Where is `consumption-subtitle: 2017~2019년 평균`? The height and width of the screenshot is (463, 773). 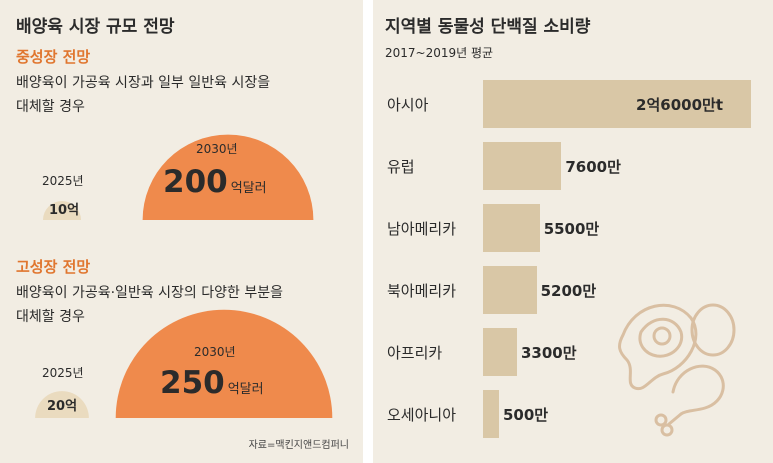 consumption-subtitle: 2017~2019년 평균 is located at coordinates (439, 53).